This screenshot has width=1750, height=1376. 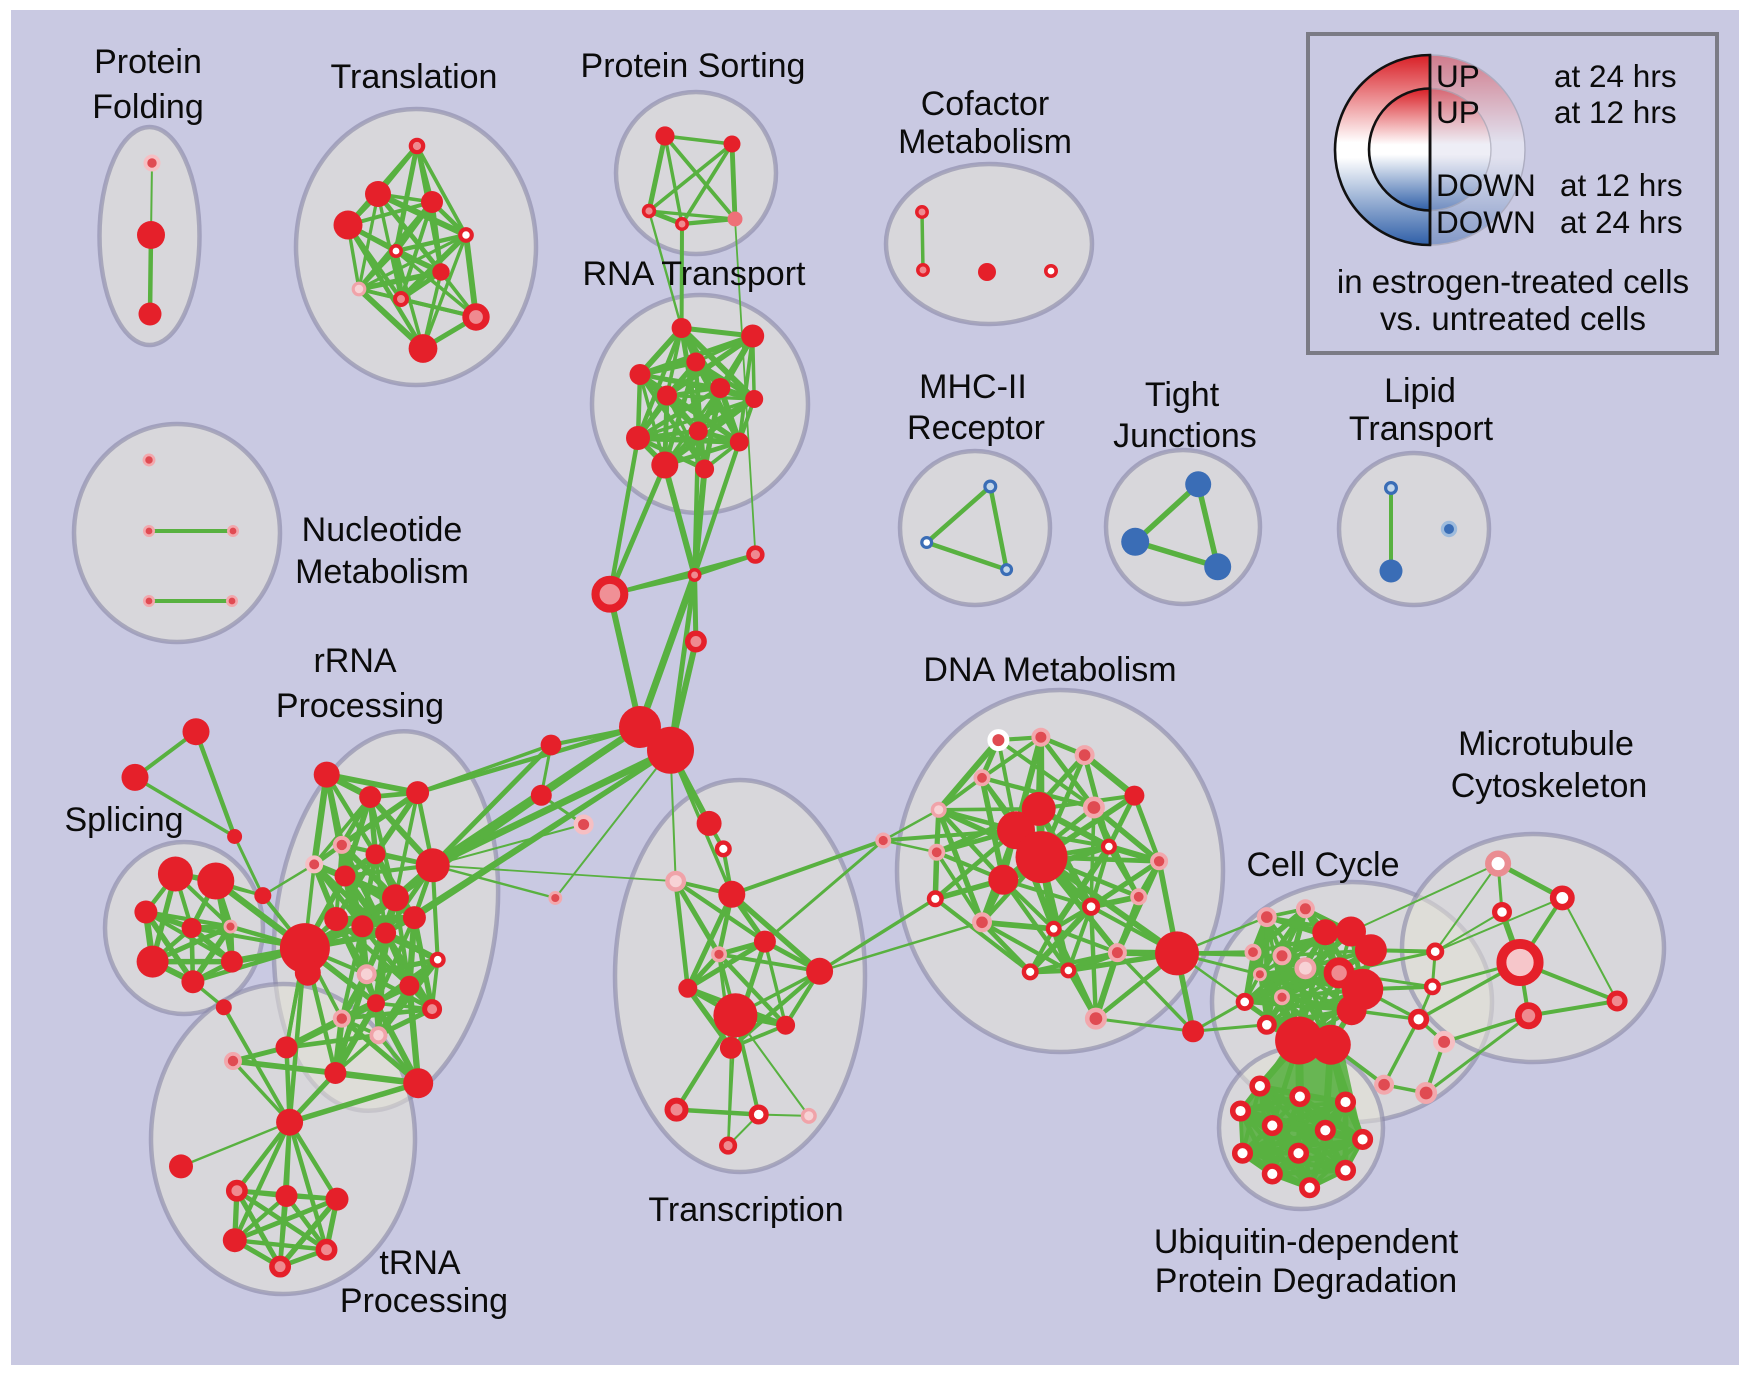 What do you see at coordinates (1513, 281) in the screenshot?
I see `svg-text: in estrogen-treated cells` at bounding box center [1513, 281].